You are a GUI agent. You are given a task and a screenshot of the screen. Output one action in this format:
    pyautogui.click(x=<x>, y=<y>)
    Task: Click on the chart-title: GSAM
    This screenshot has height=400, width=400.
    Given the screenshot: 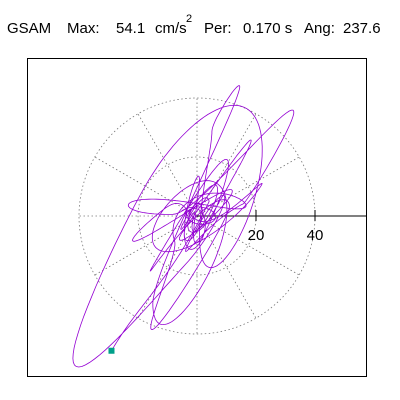 What is the action you would take?
    pyautogui.click(x=29, y=28)
    